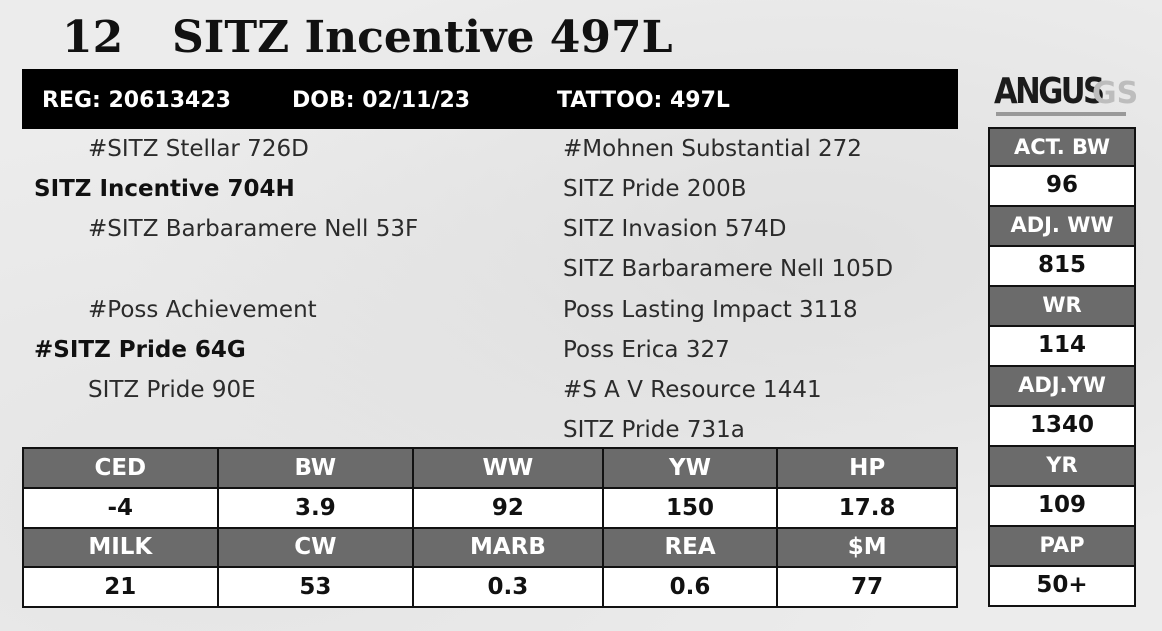 Image resolution: width=1162 pixels, height=631 pixels. I want to click on logo-suffix: GS, so click(1115, 93).